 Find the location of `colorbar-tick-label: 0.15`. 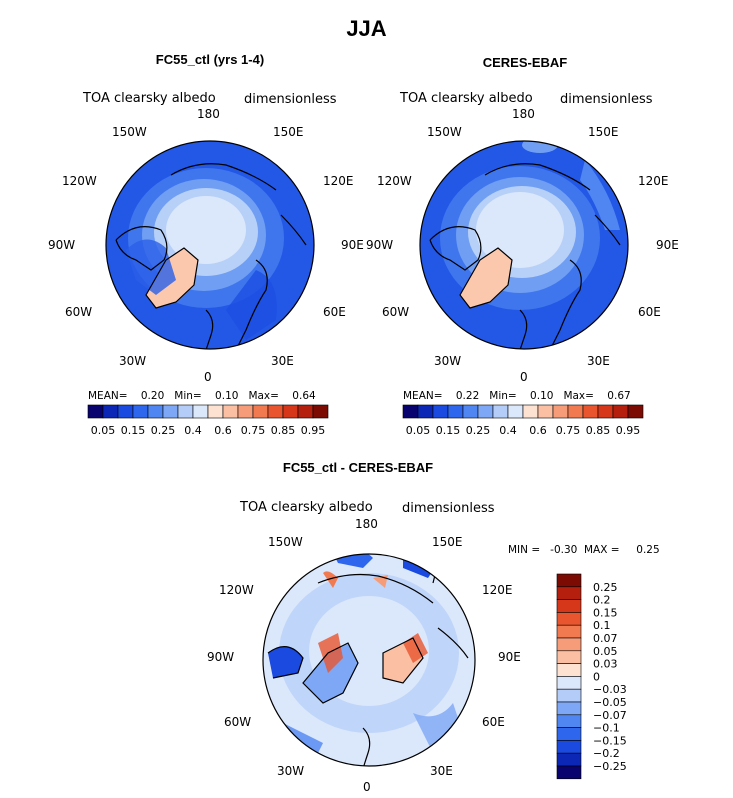

colorbar-tick-label: 0.15 is located at coordinates (133, 430).